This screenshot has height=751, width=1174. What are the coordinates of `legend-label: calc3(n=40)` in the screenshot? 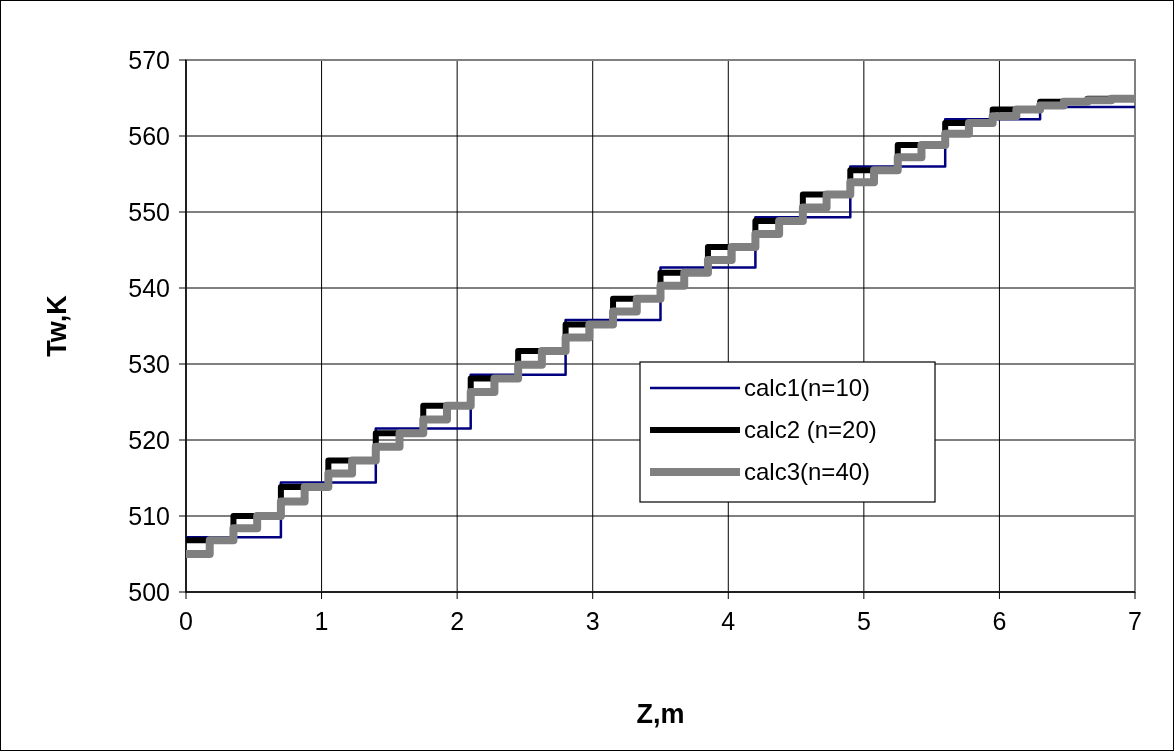 It's located at (807, 472).